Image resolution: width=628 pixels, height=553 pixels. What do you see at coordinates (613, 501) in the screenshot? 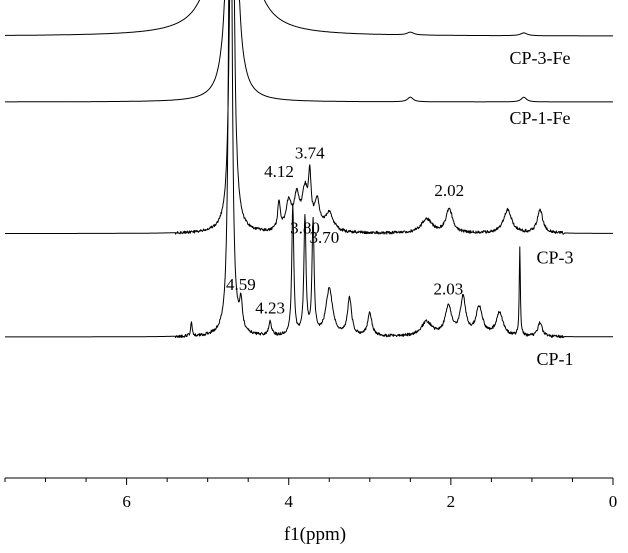
I see `x-tick-label: 0` at bounding box center [613, 501].